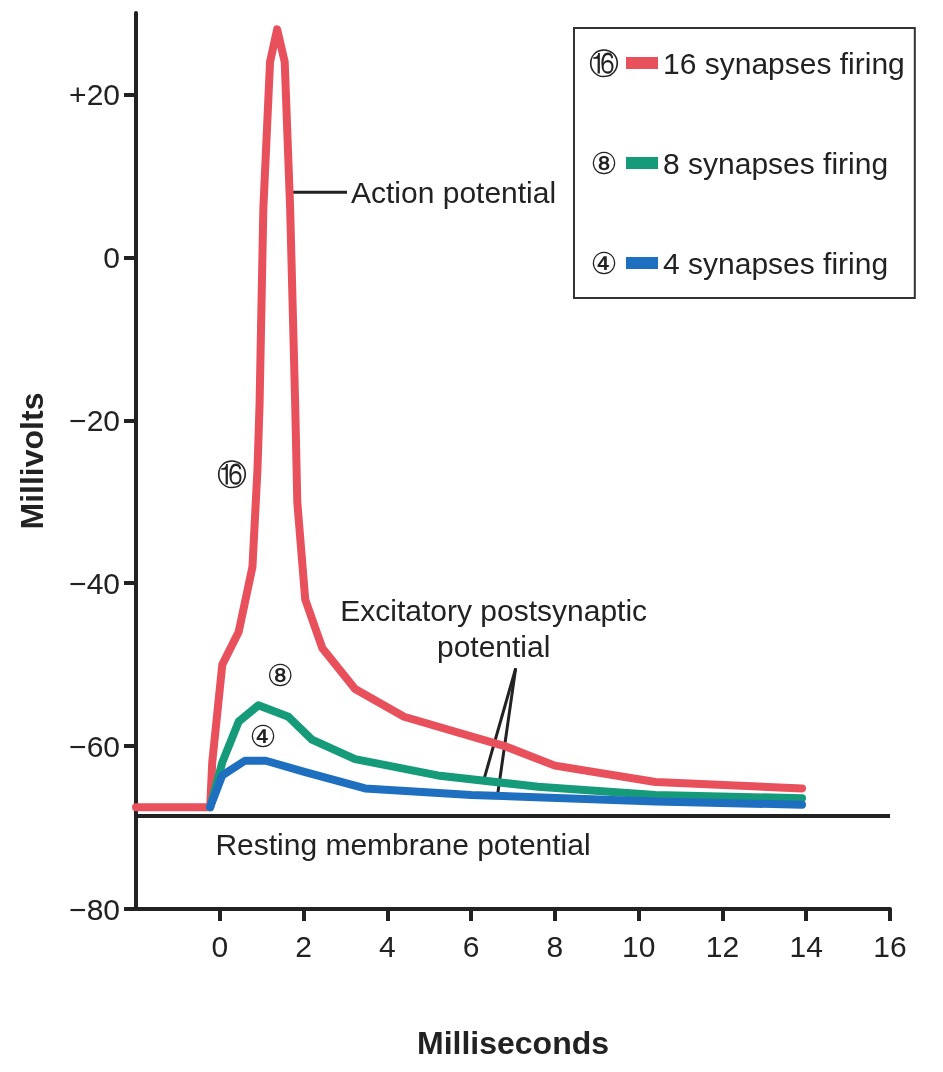 The height and width of the screenshot is (1072, 943). I want to click on y-tick-label: 0, so click(111, 257).